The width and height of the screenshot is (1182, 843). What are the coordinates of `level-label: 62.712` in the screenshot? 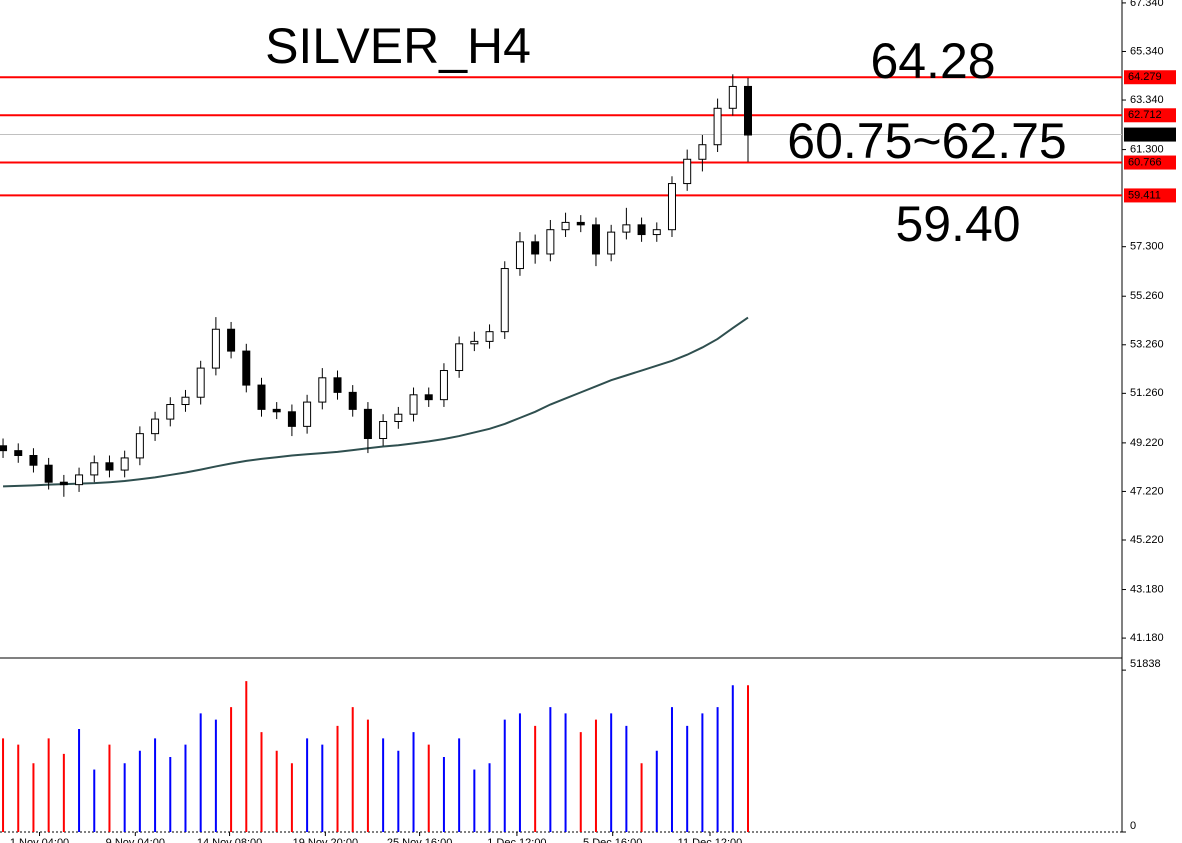 It's located at (1145, 115).